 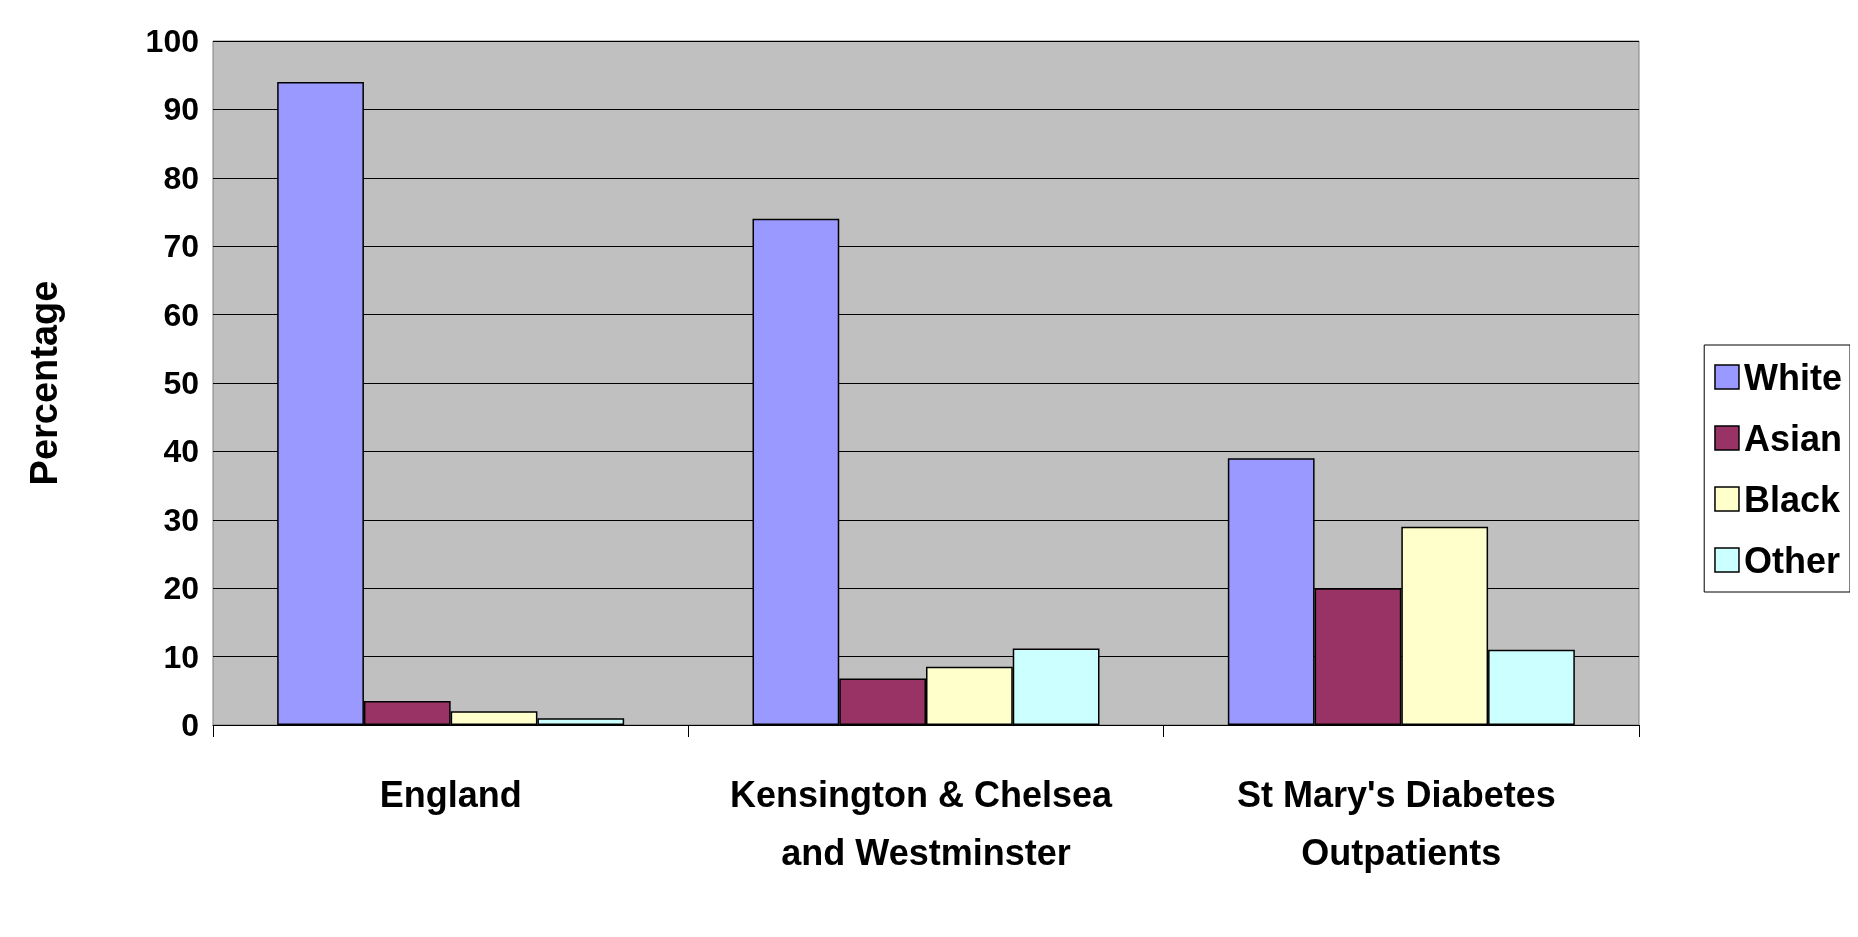 I want to click on x-tick-label: St Mary's Diabetes Outpatients, so click(x=1401, y=823).